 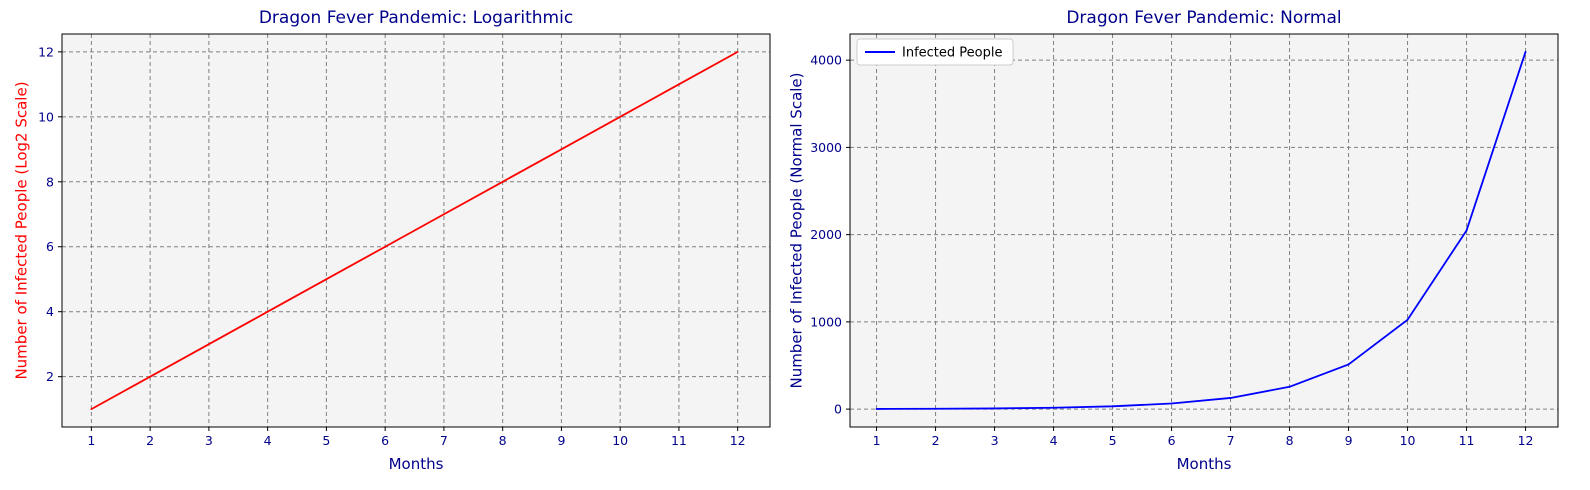 What do you see at coordinates (826, 147) in the screenshot?
I see `y-tick-label: 3000` at bounding box center [826, 147].